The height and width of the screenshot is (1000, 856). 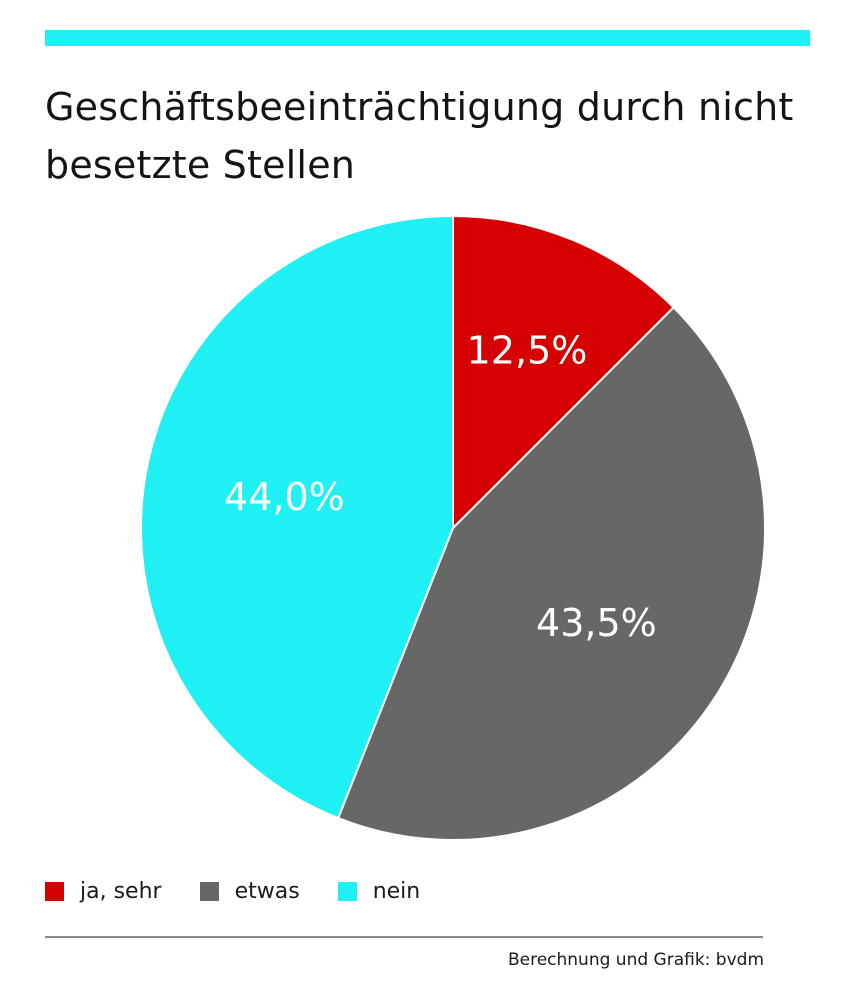 What do you see at coordinates (347, 891) in the screenshot?
I see `legend-swatch-nein` at bounding box center [347, 891].